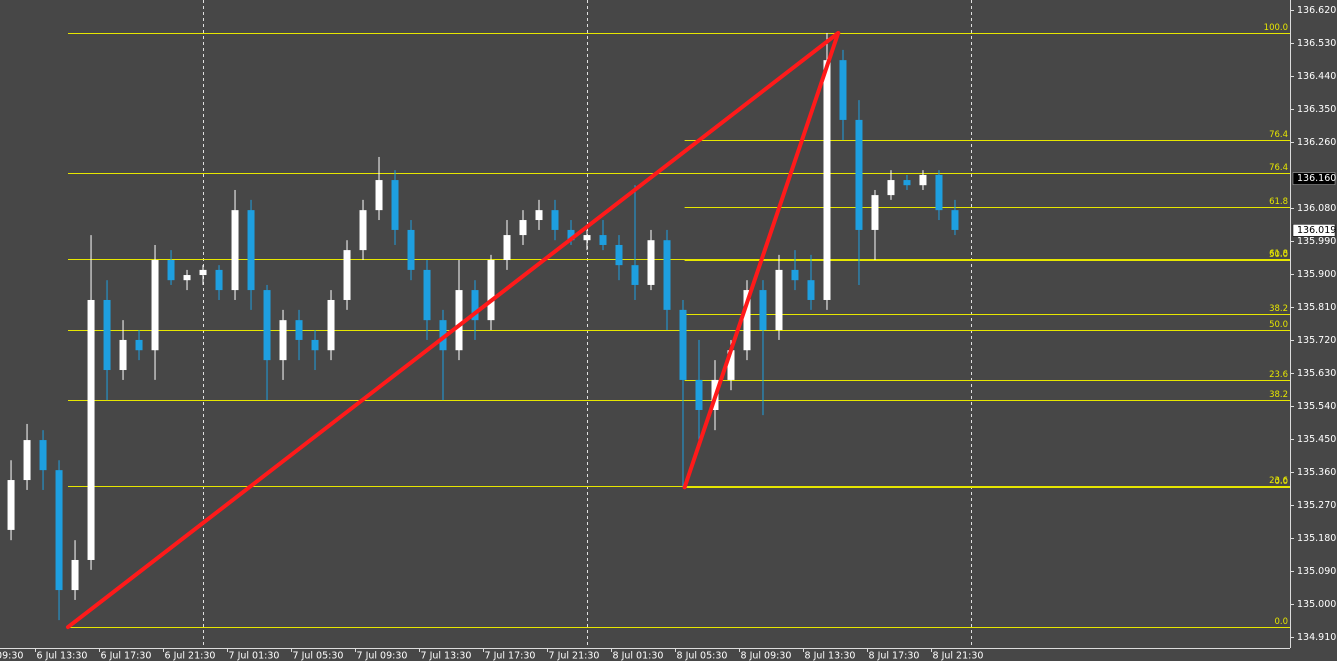  What do you see at coordinates (574, 656) in the screenshot?
I see `x-tick-label: 7 Jul 21:30` at bounding box center [574, 656].